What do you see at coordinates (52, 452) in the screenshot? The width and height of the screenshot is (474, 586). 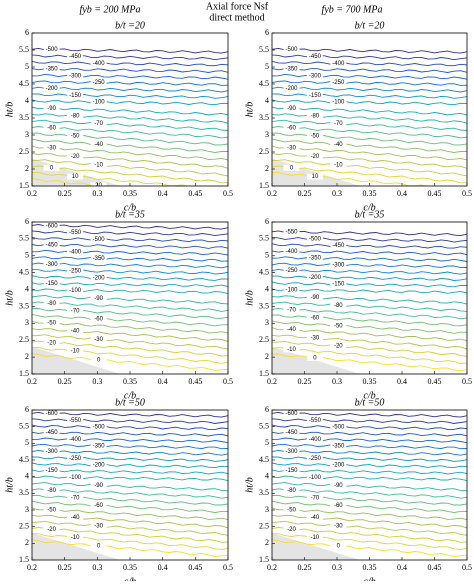 I see `contour-label: -300` at bounding box center [52, 452].